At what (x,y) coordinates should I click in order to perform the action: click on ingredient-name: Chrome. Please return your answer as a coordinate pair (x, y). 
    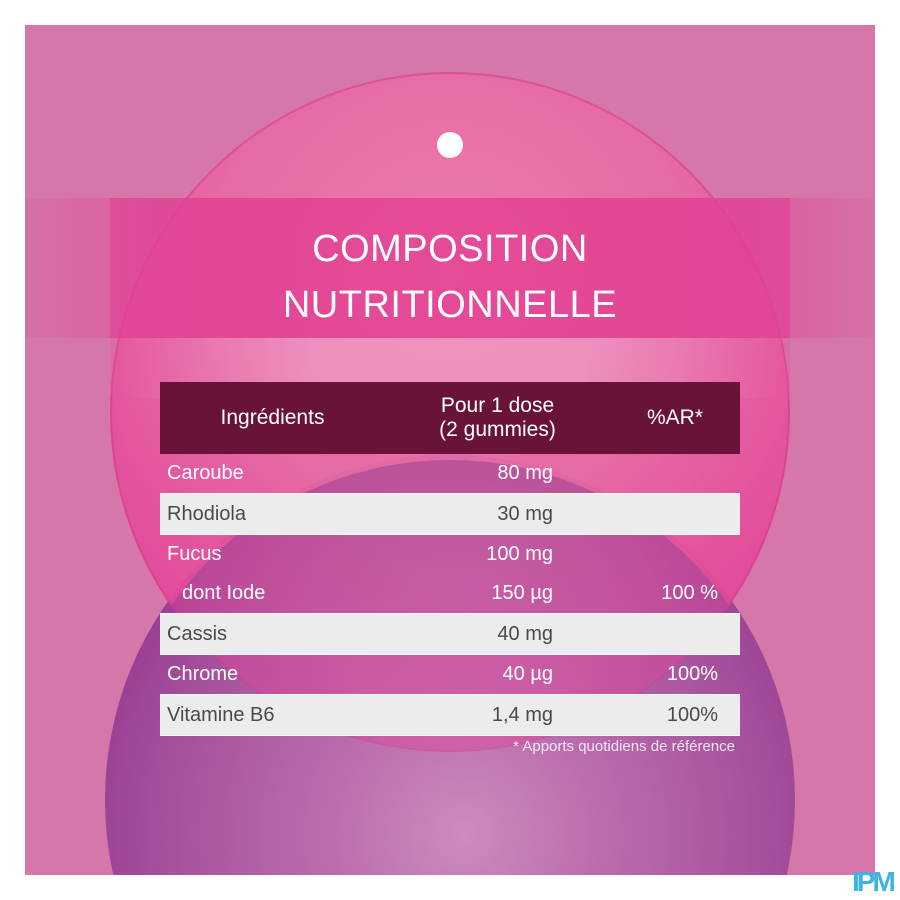
    Looking at the image, I should click on (203, 674).